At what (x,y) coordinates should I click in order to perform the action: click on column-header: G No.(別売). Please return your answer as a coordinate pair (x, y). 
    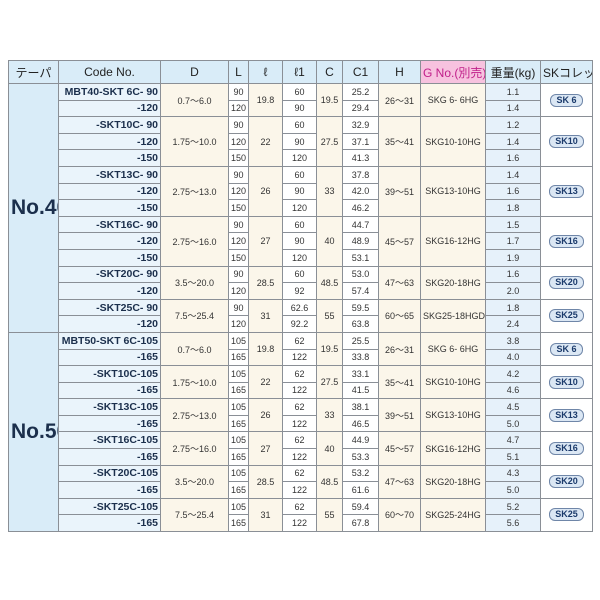
    Looking at the image, I should click on (453, 72).